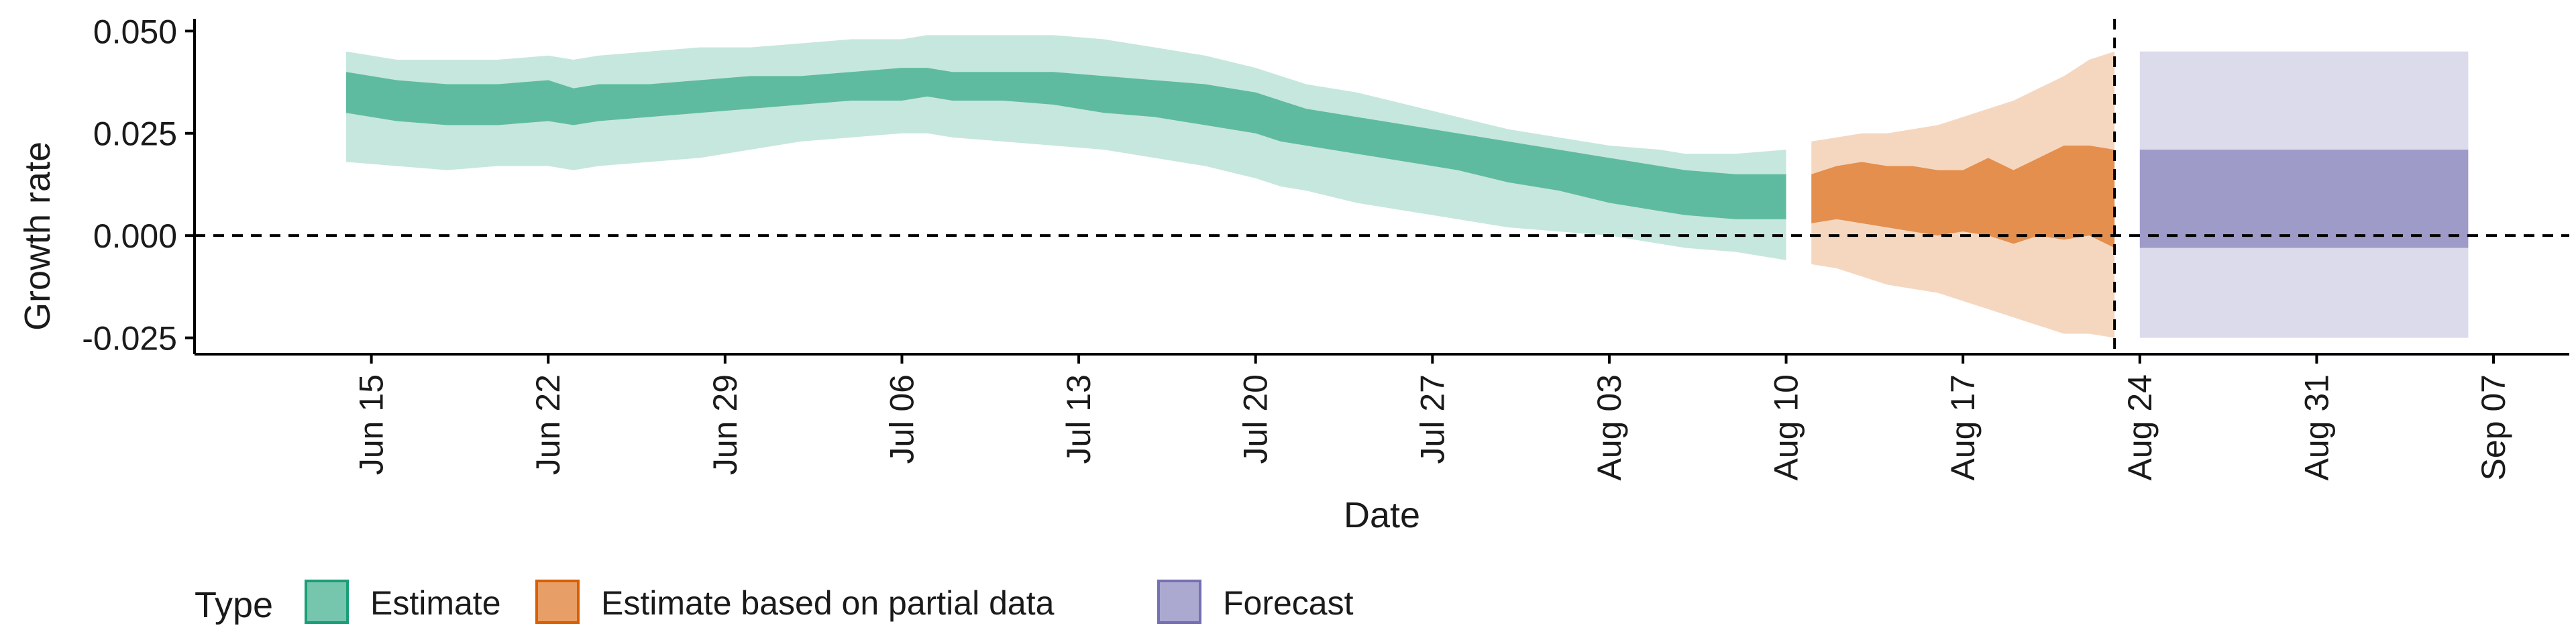  I want to click on x-tick-label: Jun 15, so click(371, 424).